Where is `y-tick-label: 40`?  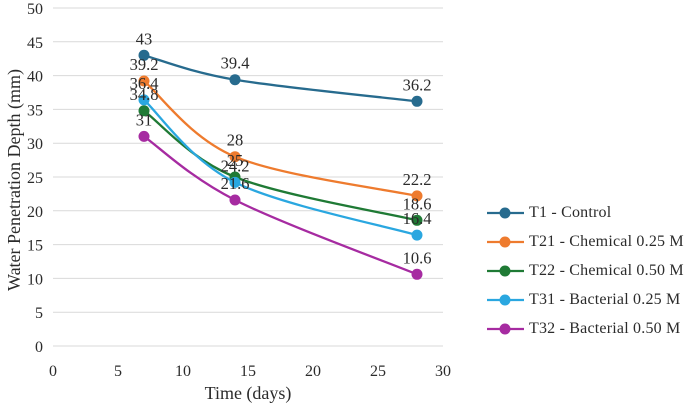 y-tick-label: 40 is located at coordinates (35, 77).